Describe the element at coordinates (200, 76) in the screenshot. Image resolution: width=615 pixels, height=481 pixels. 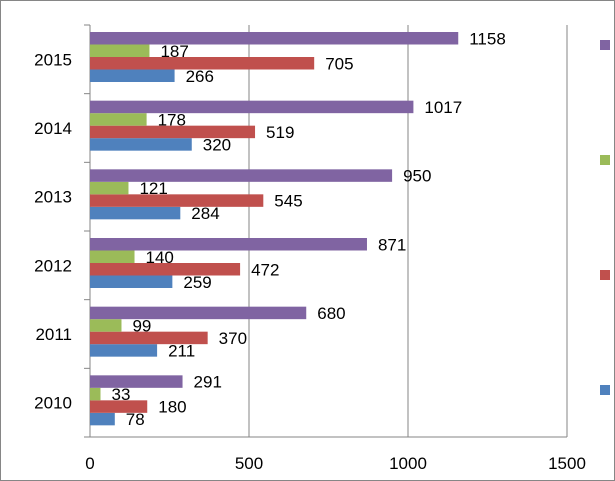
I see `data-label: 266` at that location.